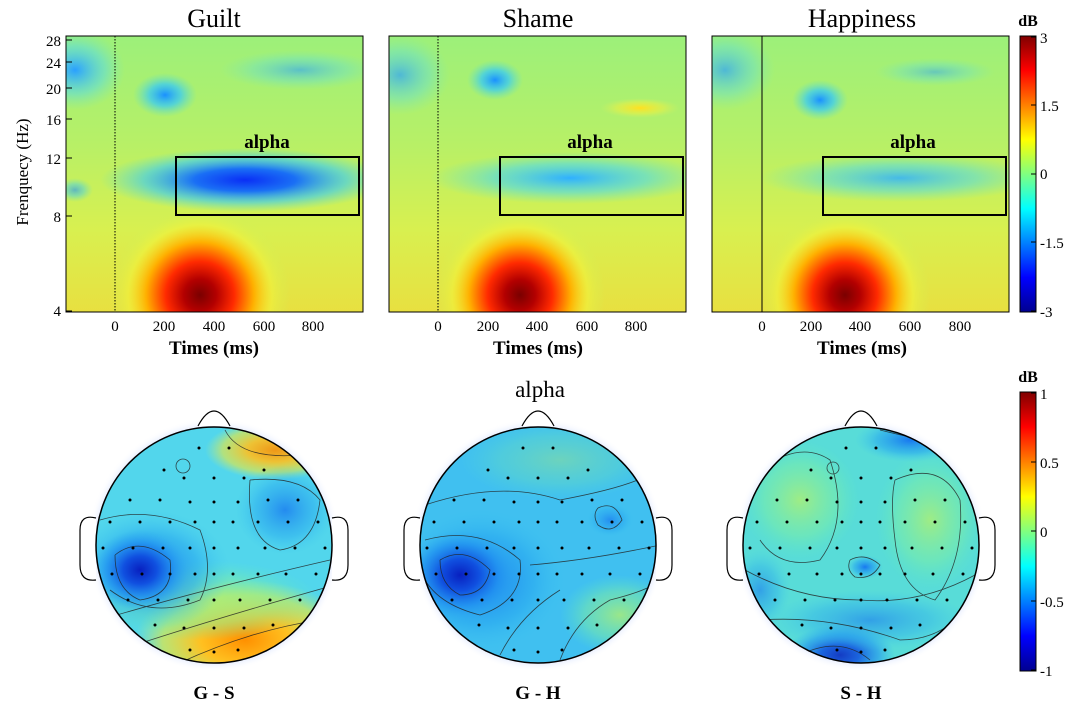  What do you see at coordinates (913, 142) in the screenshot?
I see `alpha-label-happiness: alpha` at bounding box center [913, 142].